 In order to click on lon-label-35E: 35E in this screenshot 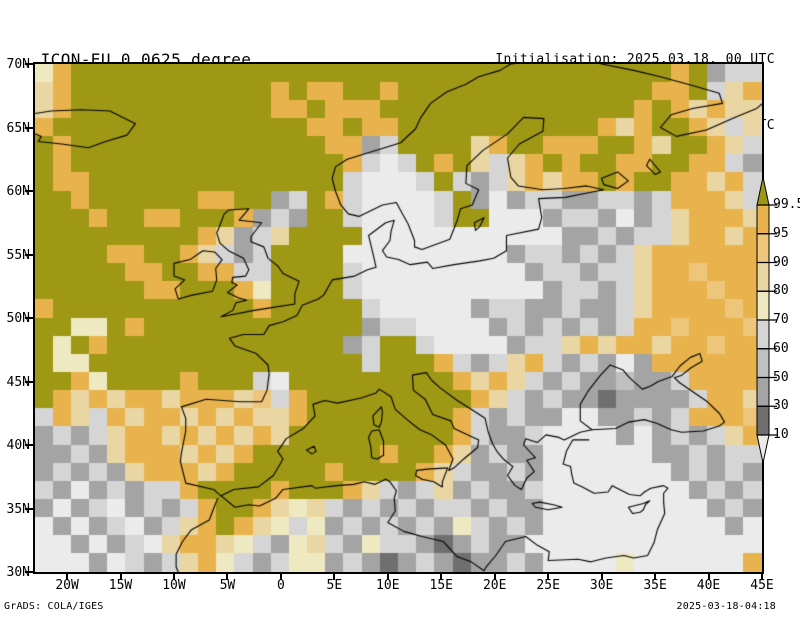, I will do `click(655, 585)`.